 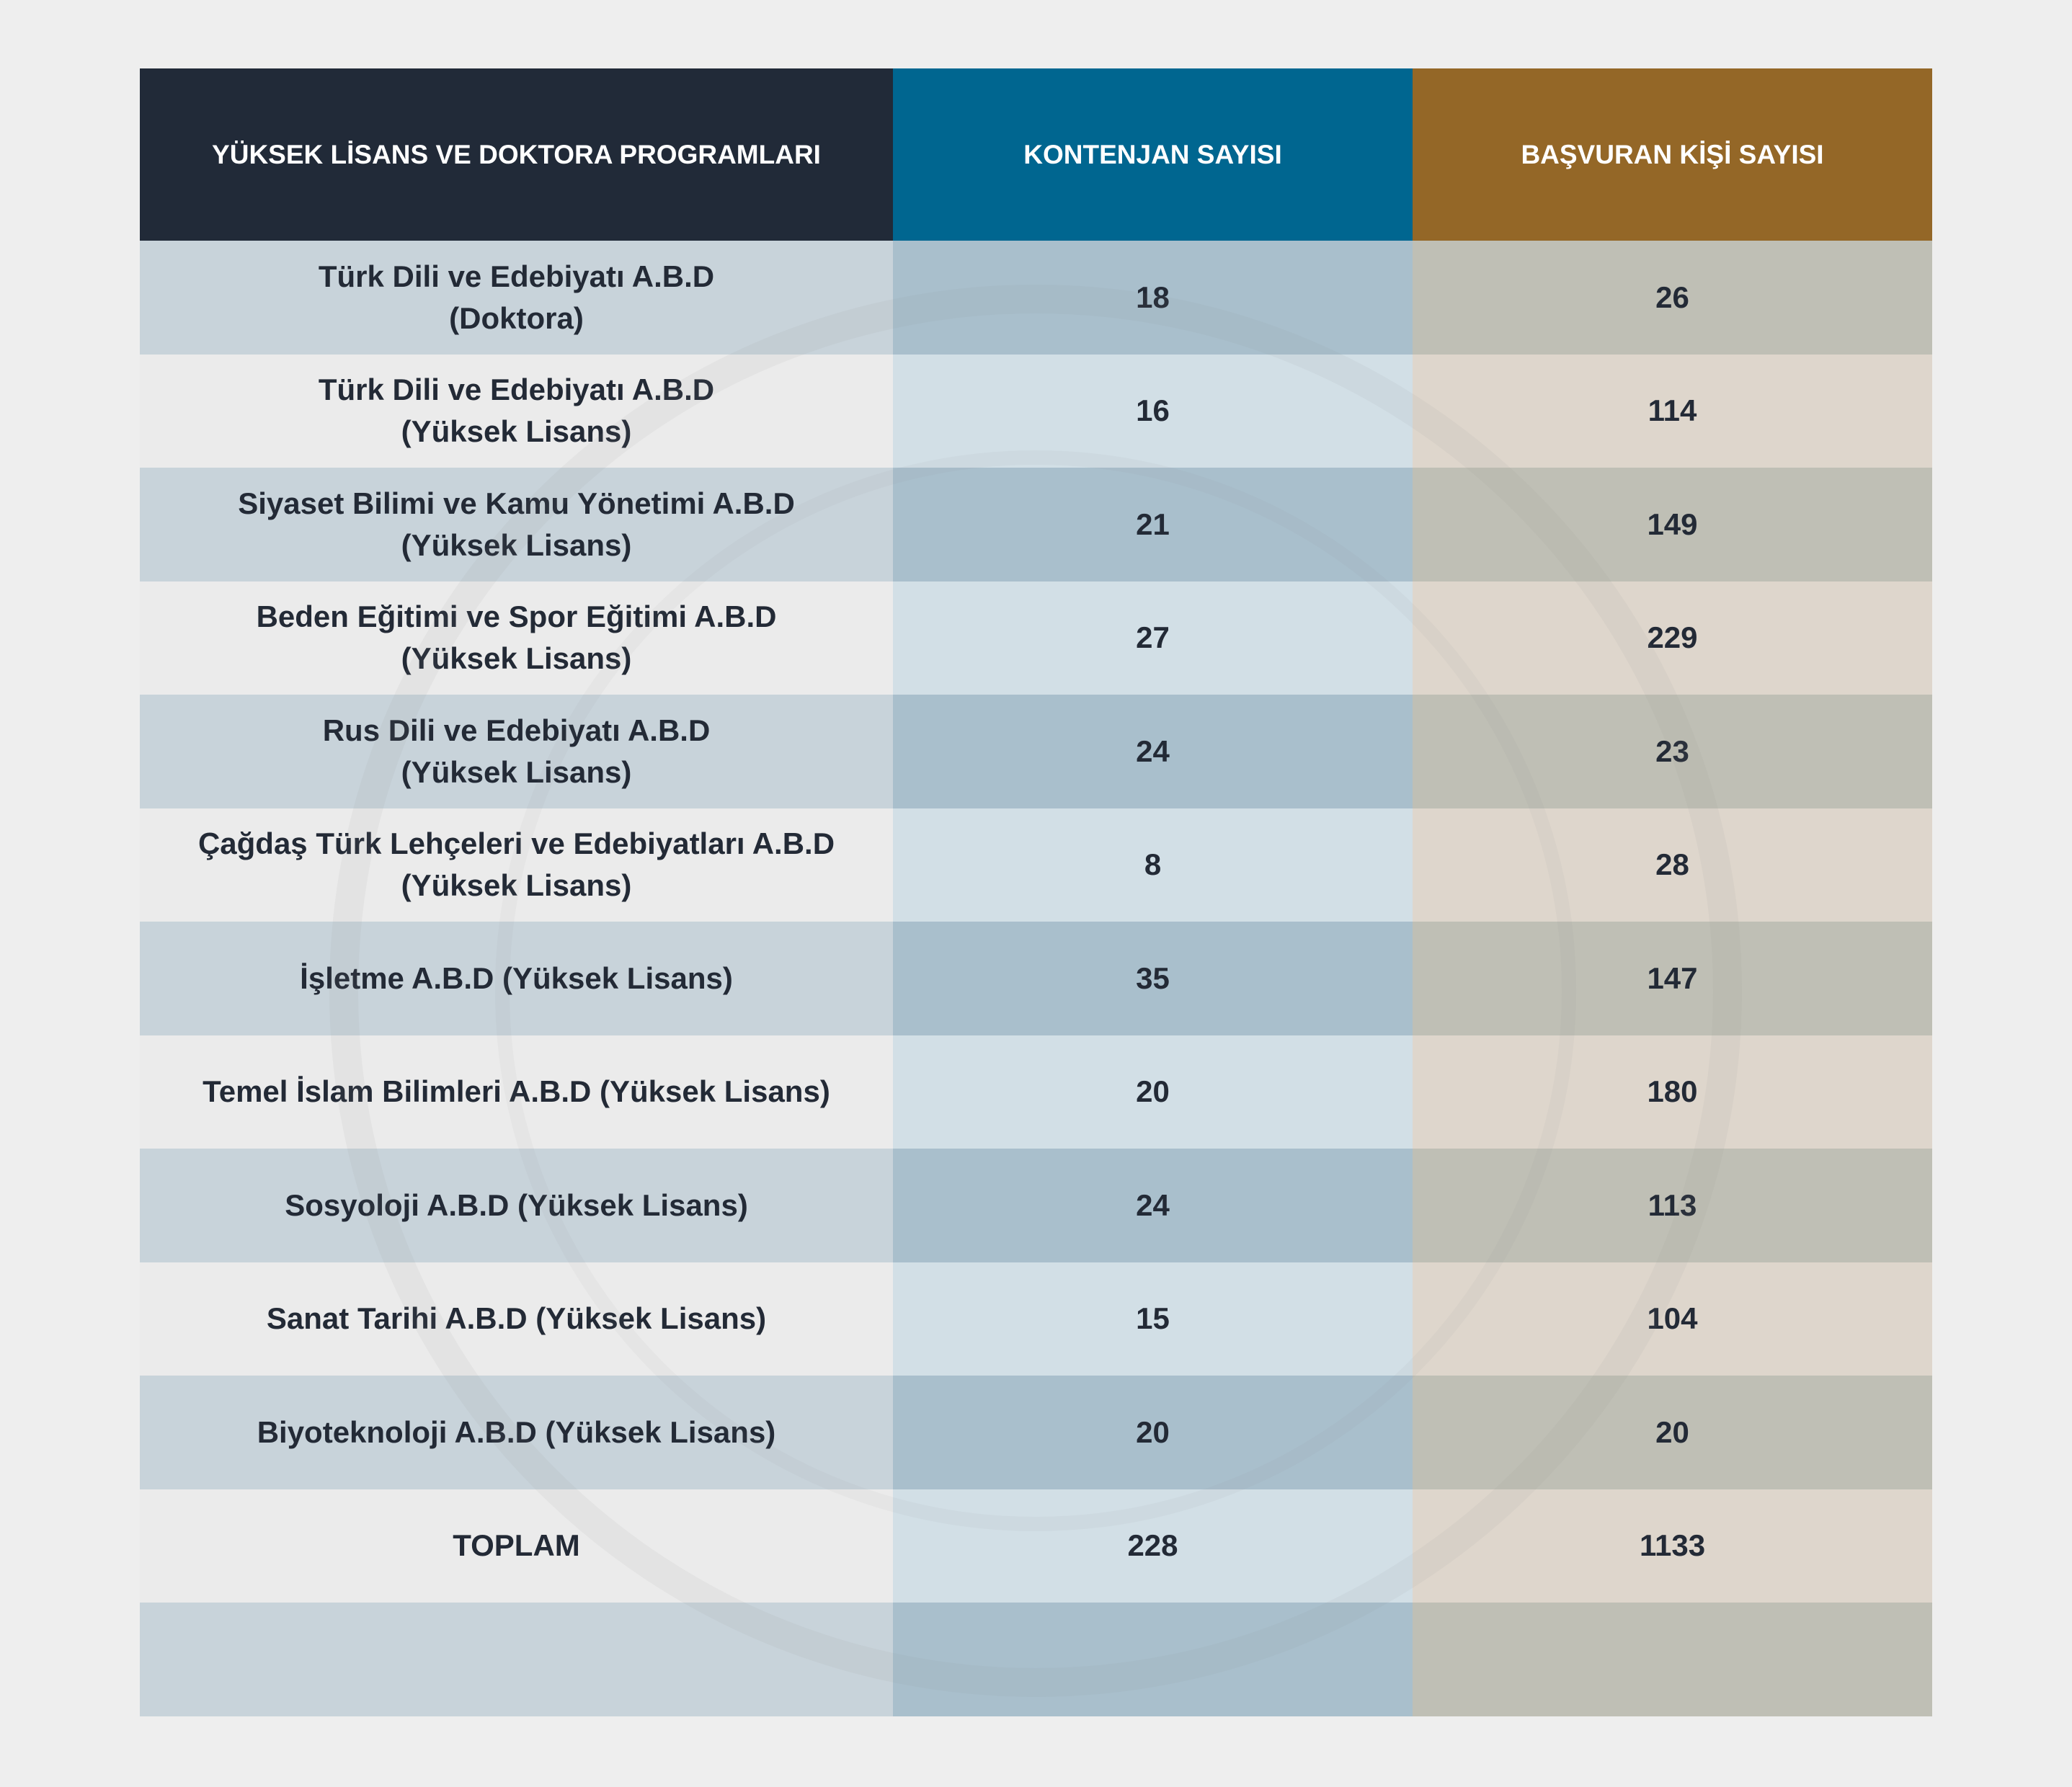 I want to click on quota-cell: 8, so click(x=1153, y=865).